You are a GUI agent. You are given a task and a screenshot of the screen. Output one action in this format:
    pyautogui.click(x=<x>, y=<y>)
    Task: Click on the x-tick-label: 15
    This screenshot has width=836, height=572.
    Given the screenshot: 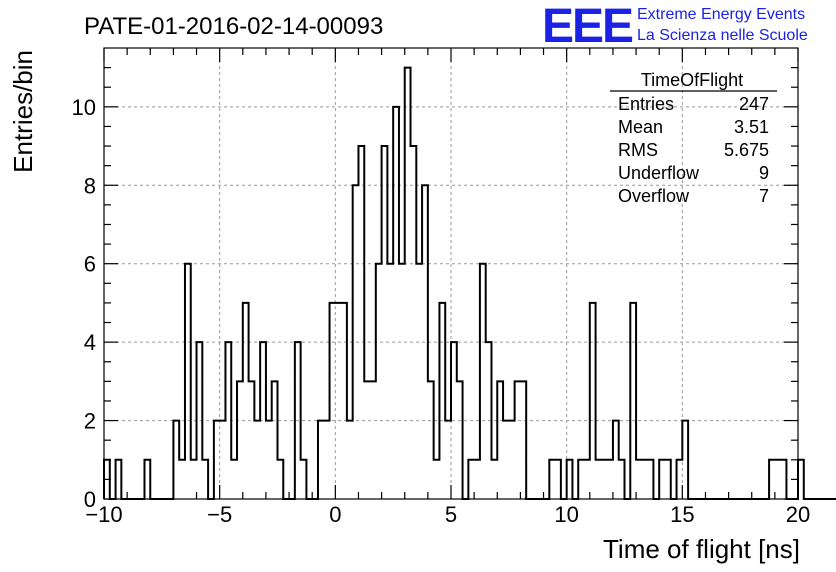 What is the action you would take?
    pyautogui.click(x=682, y=514)
    